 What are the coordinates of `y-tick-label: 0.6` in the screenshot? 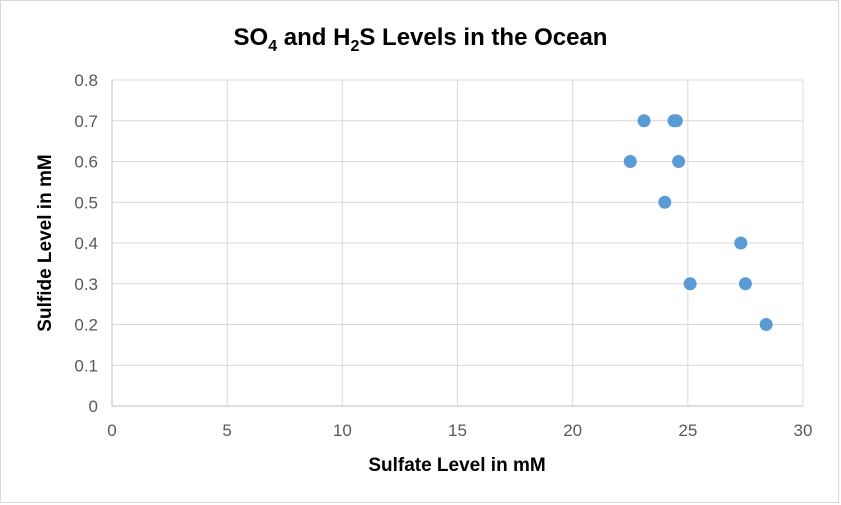 It's located at (86, 162).